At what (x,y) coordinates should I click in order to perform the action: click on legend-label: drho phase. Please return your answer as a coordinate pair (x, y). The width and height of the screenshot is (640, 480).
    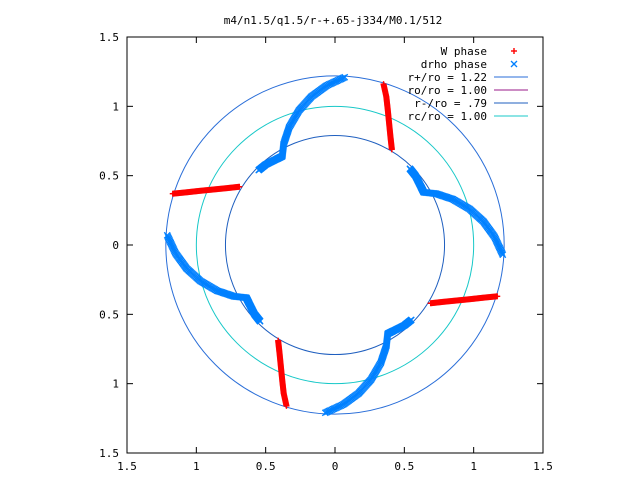
    Looking at the image, I should click on (454, 64).